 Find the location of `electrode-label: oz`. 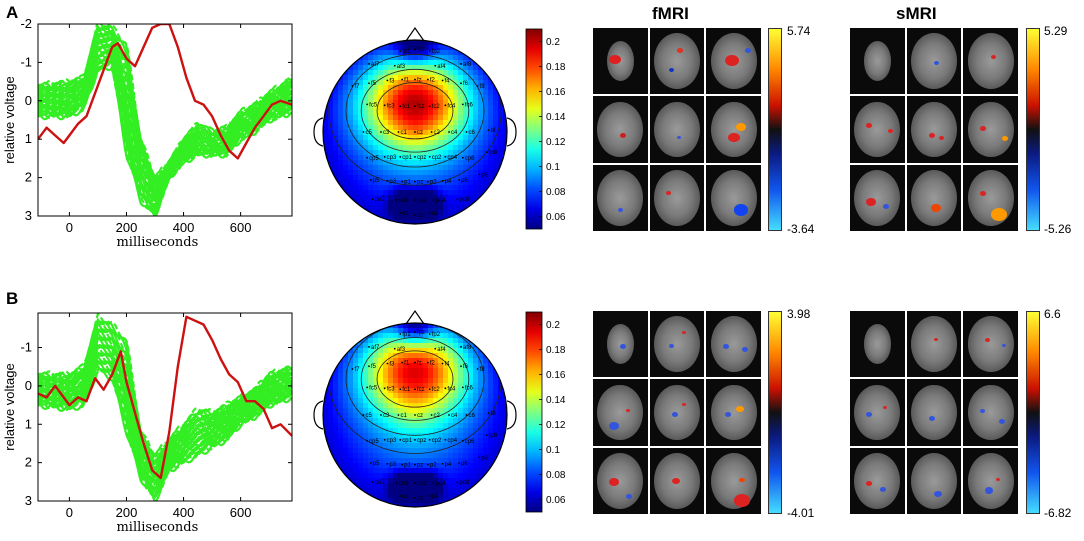

electrode-label: oz is located at coordinates (420, 216).